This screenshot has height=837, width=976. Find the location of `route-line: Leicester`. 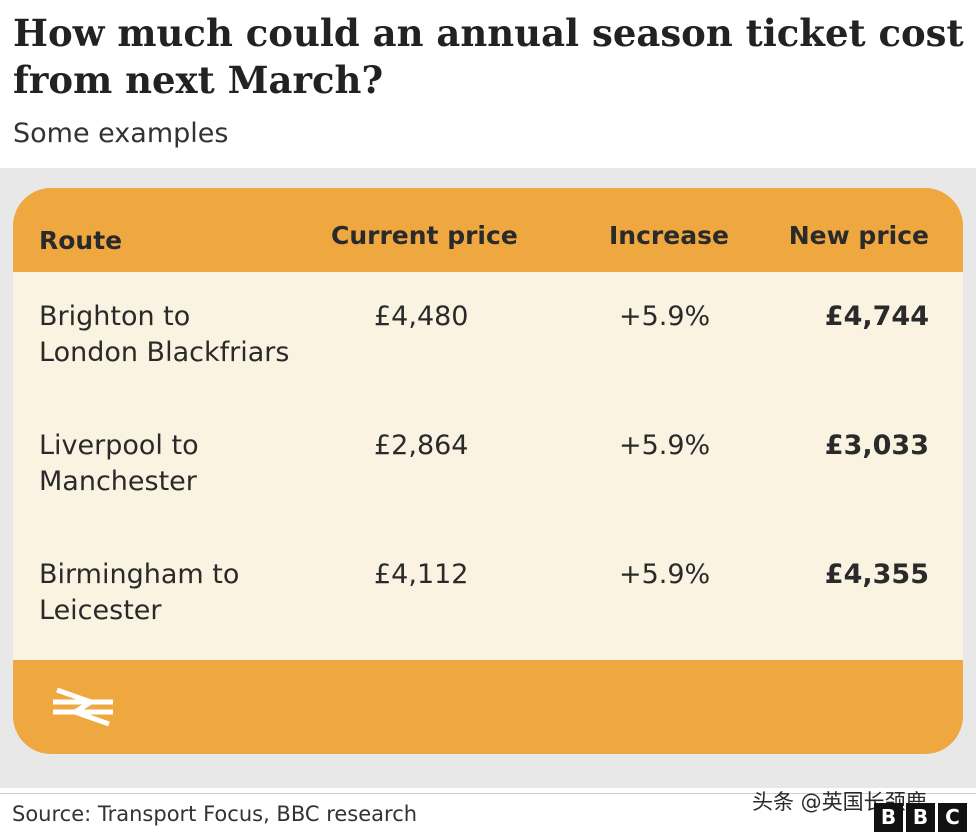

route-line: Leicester is located at coordinates (100, 610).